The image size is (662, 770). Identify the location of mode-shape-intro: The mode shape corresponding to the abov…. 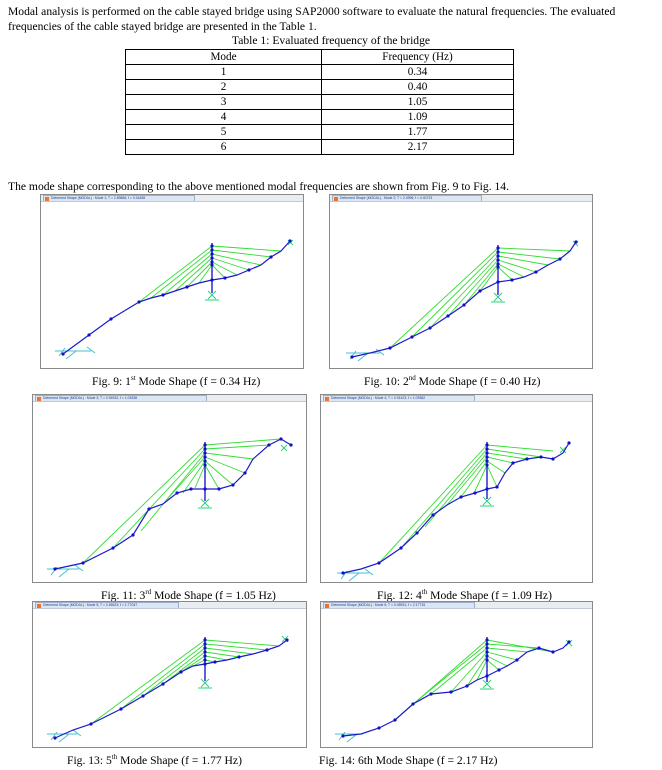
(258, 186).